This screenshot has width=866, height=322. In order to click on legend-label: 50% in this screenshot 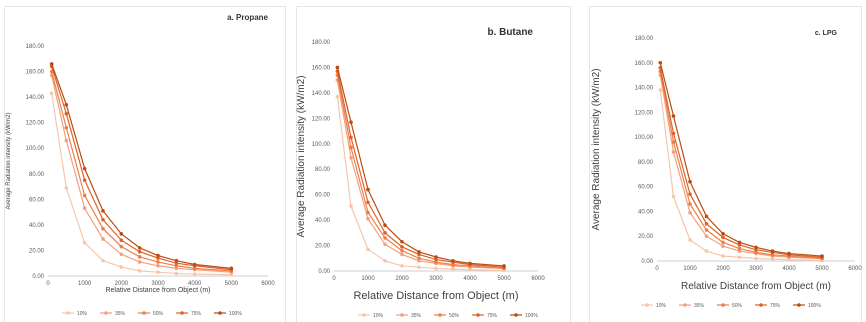, I will do `click(454, 316)`.